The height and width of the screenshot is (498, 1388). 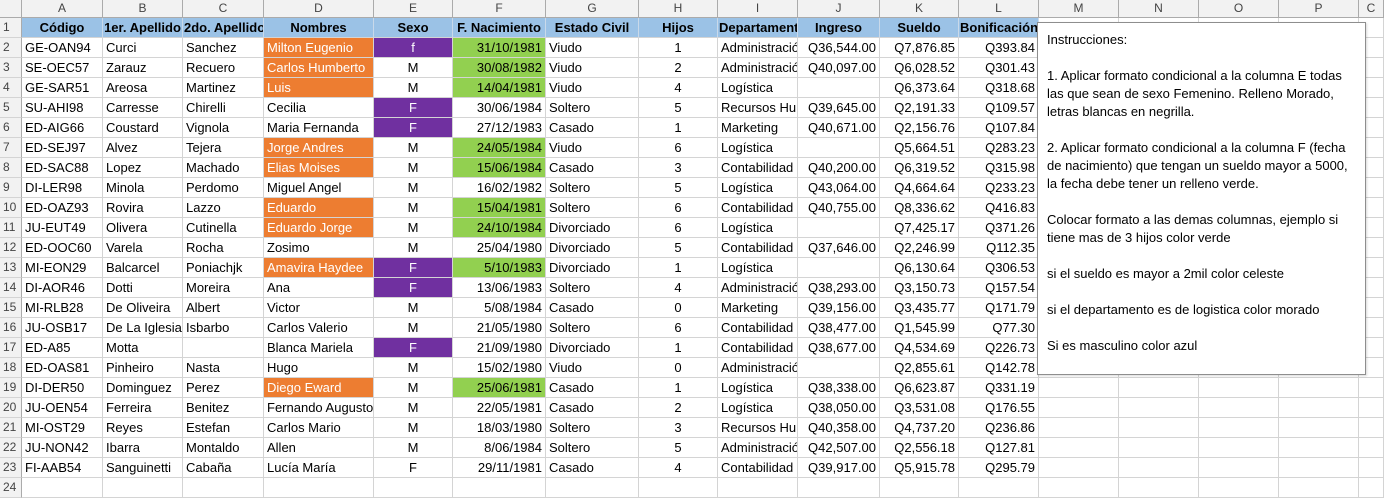 I want to click on data-cell: Carlos Mario, so click(x=319, y=428).